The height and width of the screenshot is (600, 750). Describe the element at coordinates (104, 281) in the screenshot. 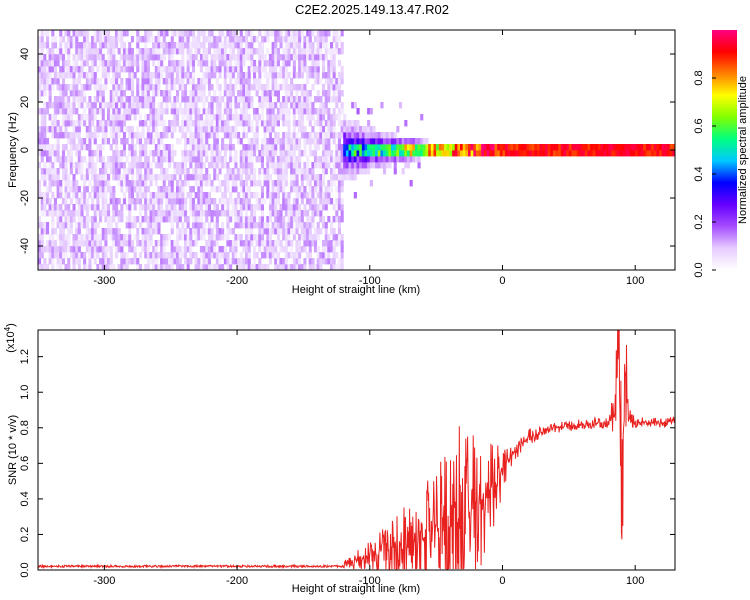

I see `spectrogram-x-tick-label: -300` at that location.